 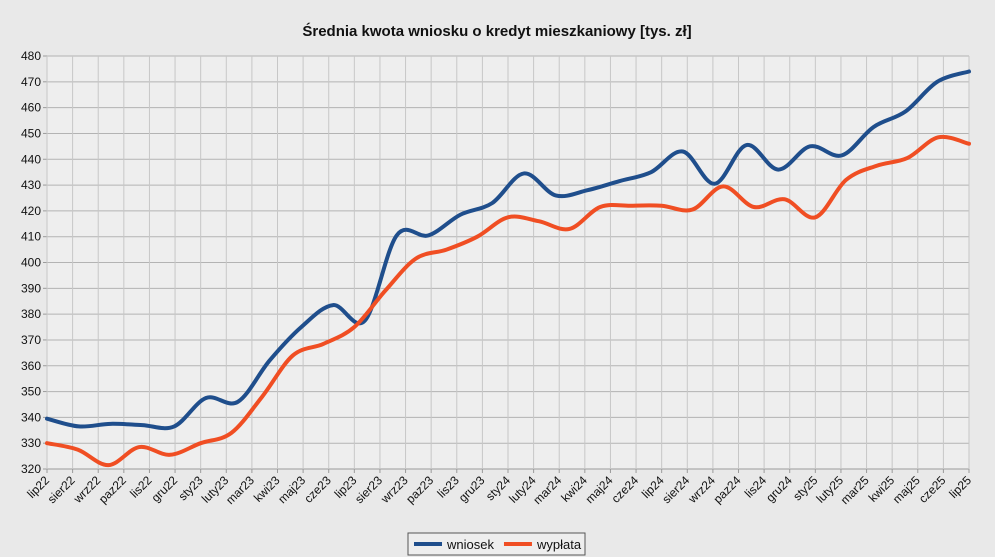 I want to click on x-tick-label: wrz24, so click(x=701, y=489).